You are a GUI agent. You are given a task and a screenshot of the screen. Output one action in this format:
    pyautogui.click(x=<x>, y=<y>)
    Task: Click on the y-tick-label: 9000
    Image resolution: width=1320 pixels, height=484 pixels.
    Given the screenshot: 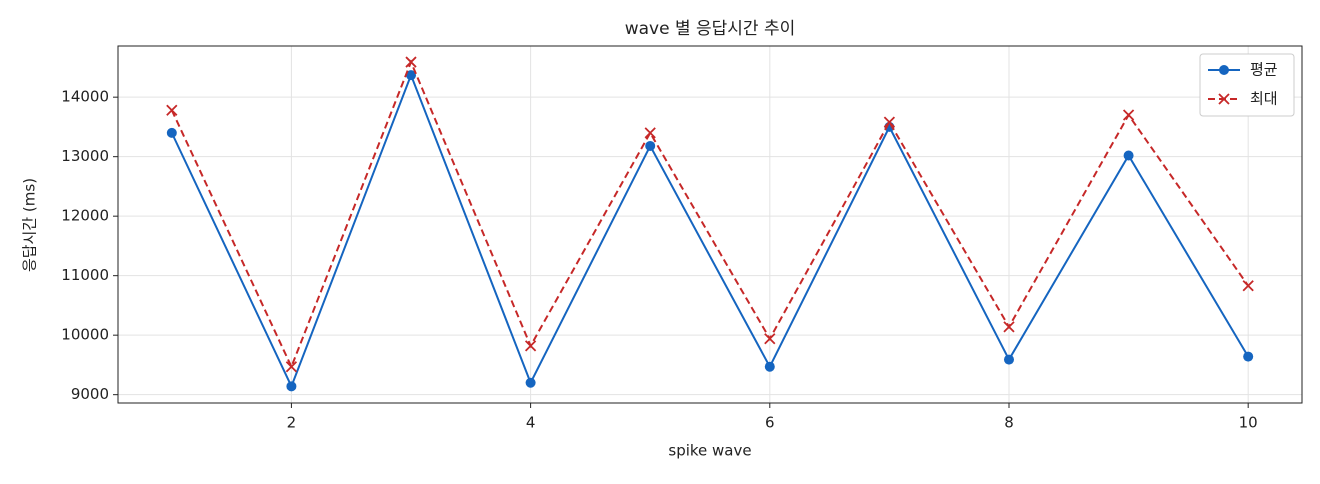 What is the action you would take?
    pyautogui.click(x=90, y=394)
    